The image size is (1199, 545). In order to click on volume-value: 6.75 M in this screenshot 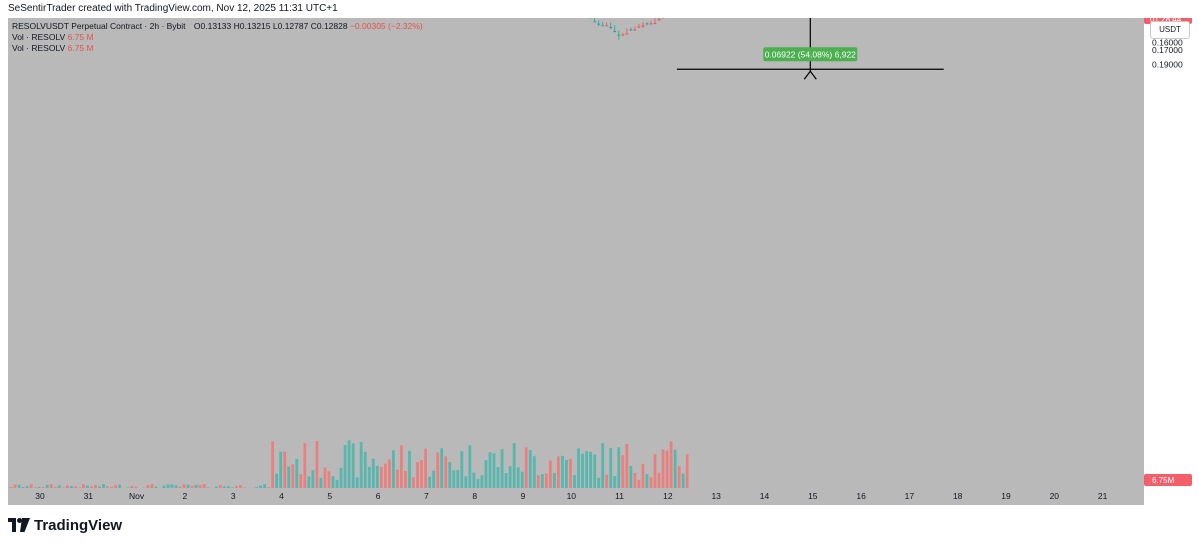, I will do `click(80, 48)`.